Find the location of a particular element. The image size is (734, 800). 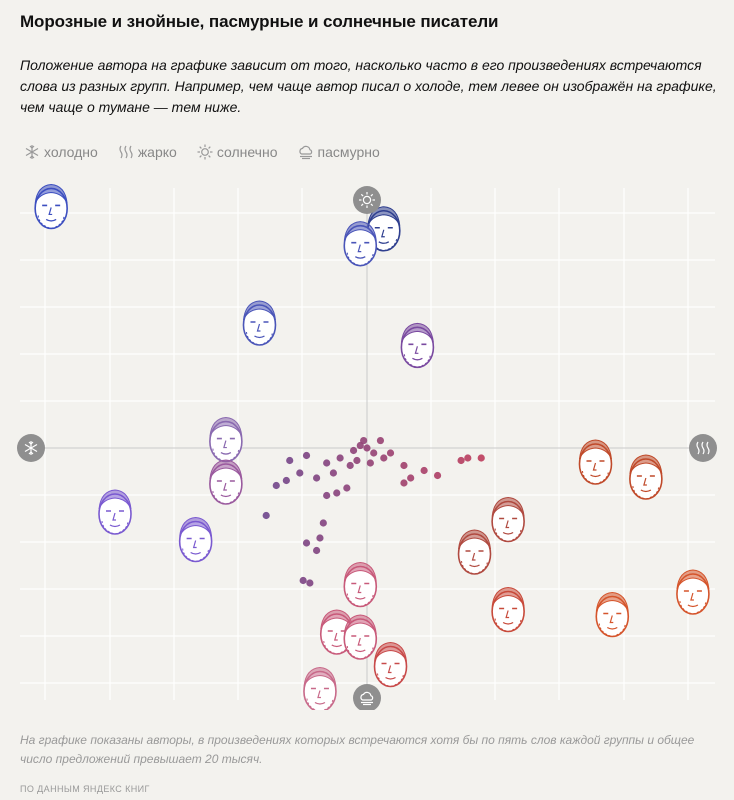

snowflake-axis-badge is located at coordinates (31, 448).